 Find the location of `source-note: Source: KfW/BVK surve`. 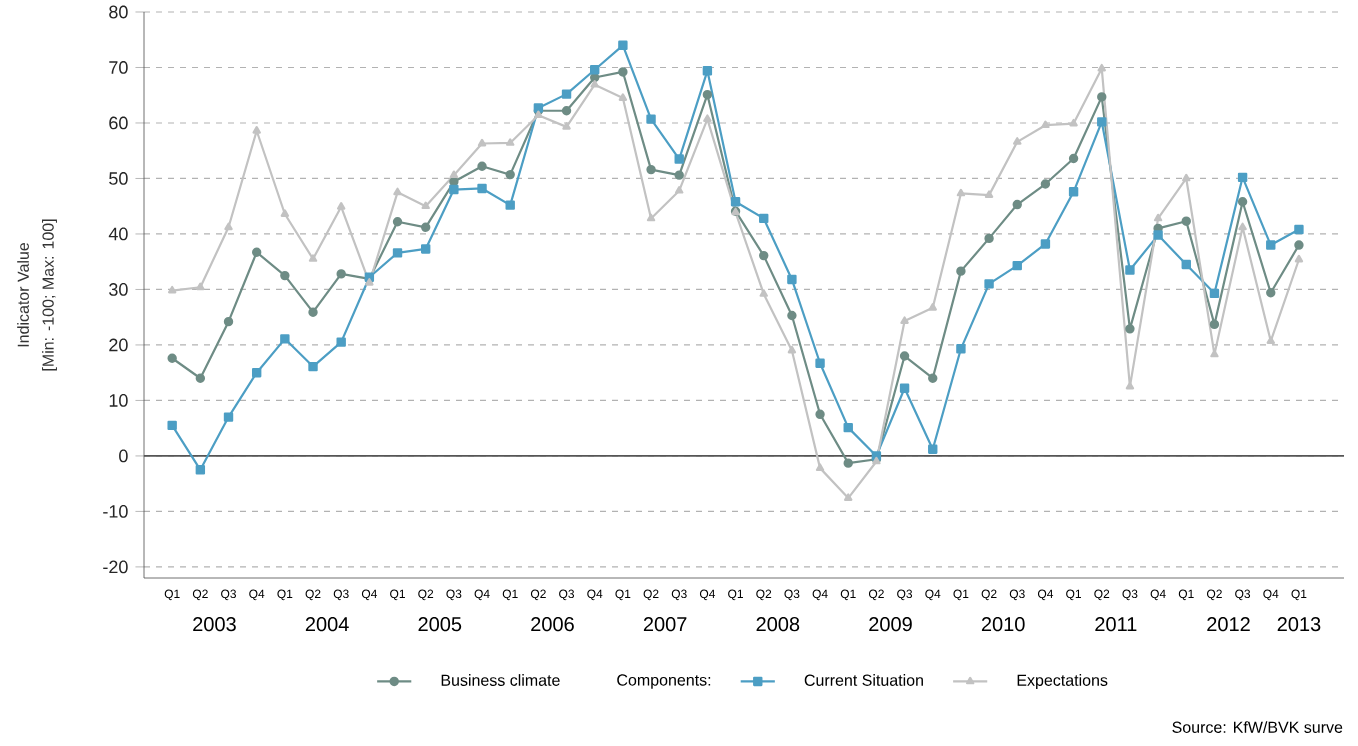

source-note: Source: KfW/BVK surve is located at coordinates (1257, 727).